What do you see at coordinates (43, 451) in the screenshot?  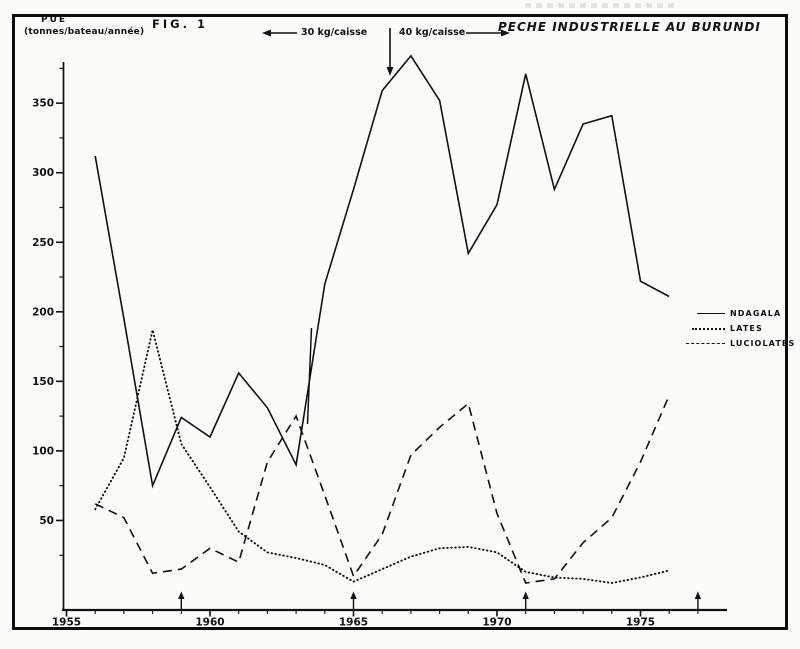 I see `y-tick-label: 100` at bounding box center [43, 451].